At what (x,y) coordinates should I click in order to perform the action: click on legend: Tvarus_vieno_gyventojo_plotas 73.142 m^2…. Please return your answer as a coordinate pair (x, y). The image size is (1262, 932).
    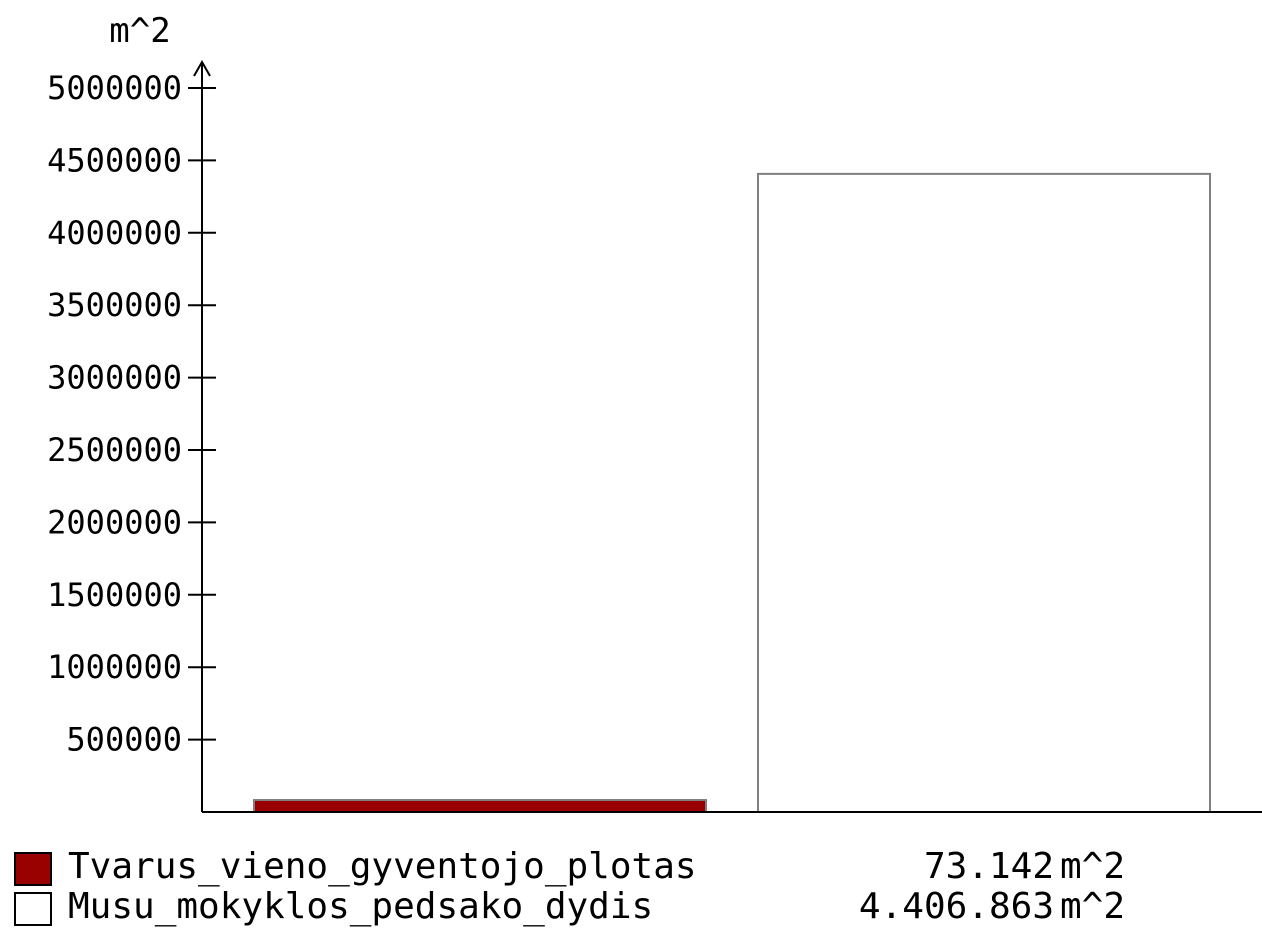
    Looking at the image, I should click on (634, 888).